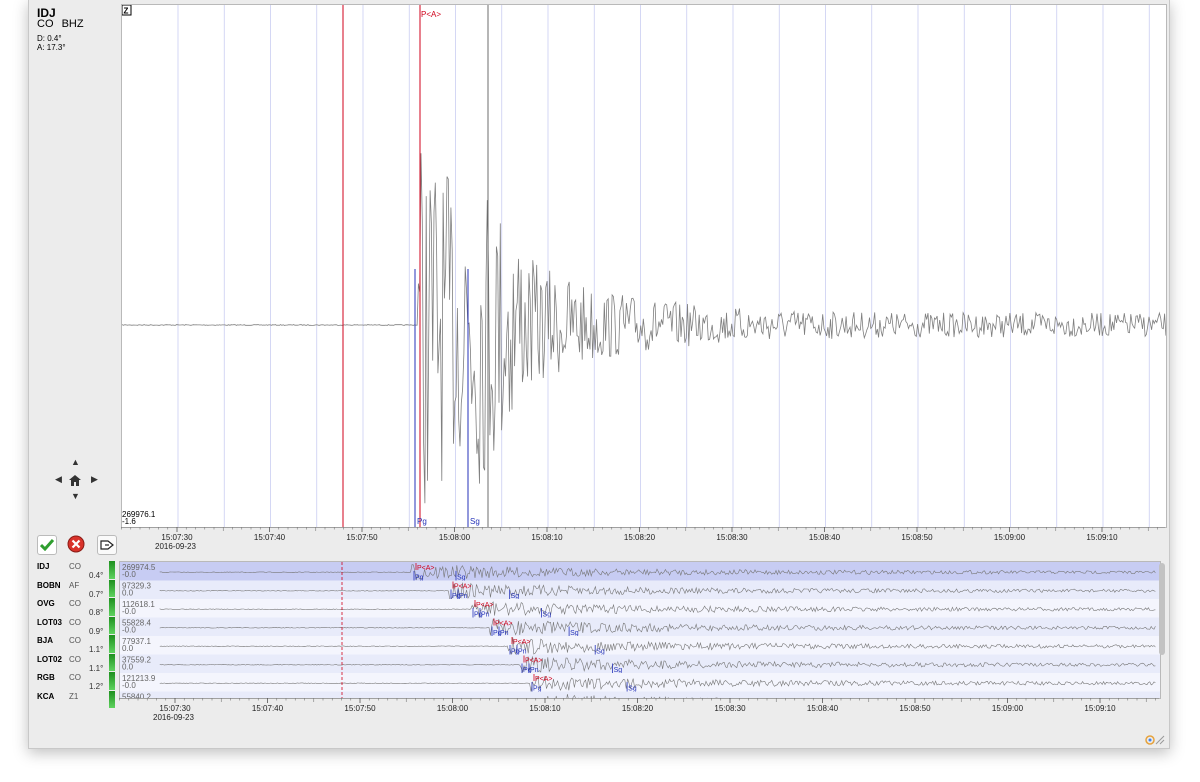 This screenshot has width=1200, height=782. Describe the element at coordinates (96, 575) in the screenshot. I see `row-distance: 0.4°` at that location.